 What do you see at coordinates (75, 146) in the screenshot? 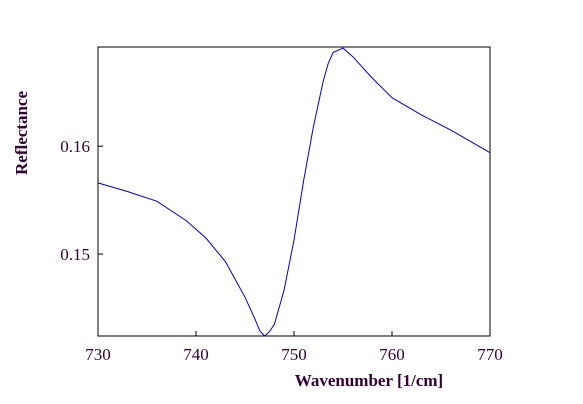
I see `y-tick-label: 0.16` at bounding box center [75, 146].